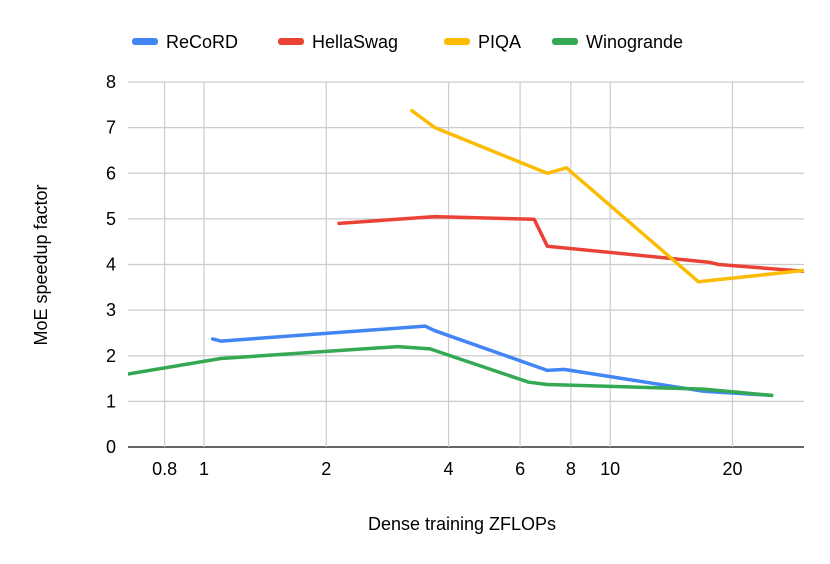 This screenshot has height=564, width=830. I want to click on legend-label-record: ReCoRD, so click(202, 42).